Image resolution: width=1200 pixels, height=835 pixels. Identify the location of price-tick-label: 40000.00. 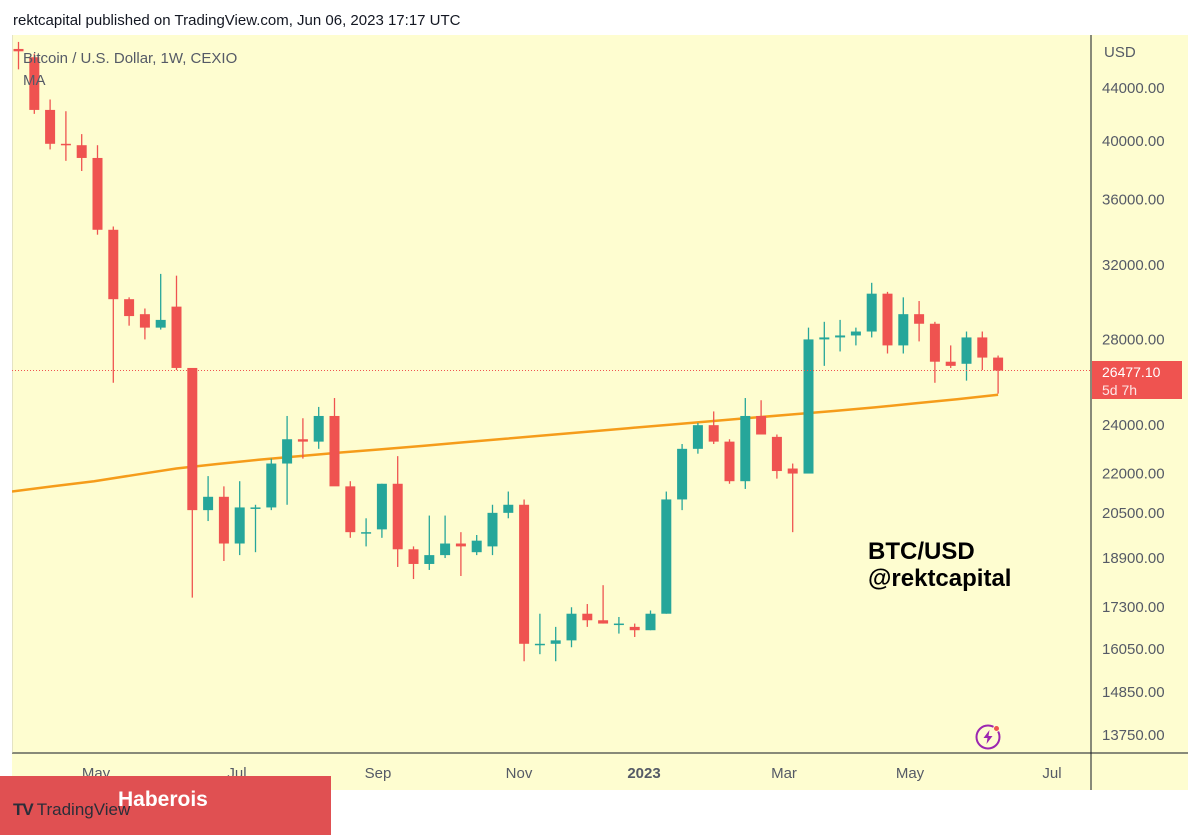
(1133, 141).